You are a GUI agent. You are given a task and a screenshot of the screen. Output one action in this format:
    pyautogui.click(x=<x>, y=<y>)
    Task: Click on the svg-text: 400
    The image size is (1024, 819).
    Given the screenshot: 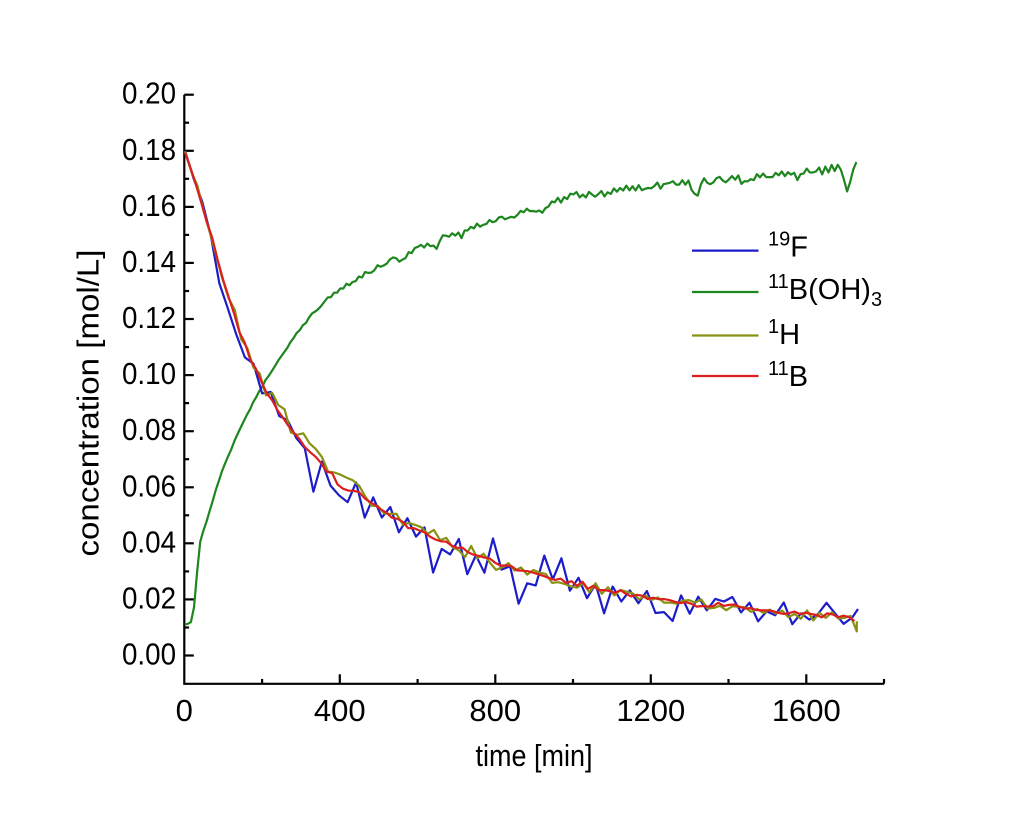 What is the action you would take?
    pyautogui.click(x=340, y=710)
    